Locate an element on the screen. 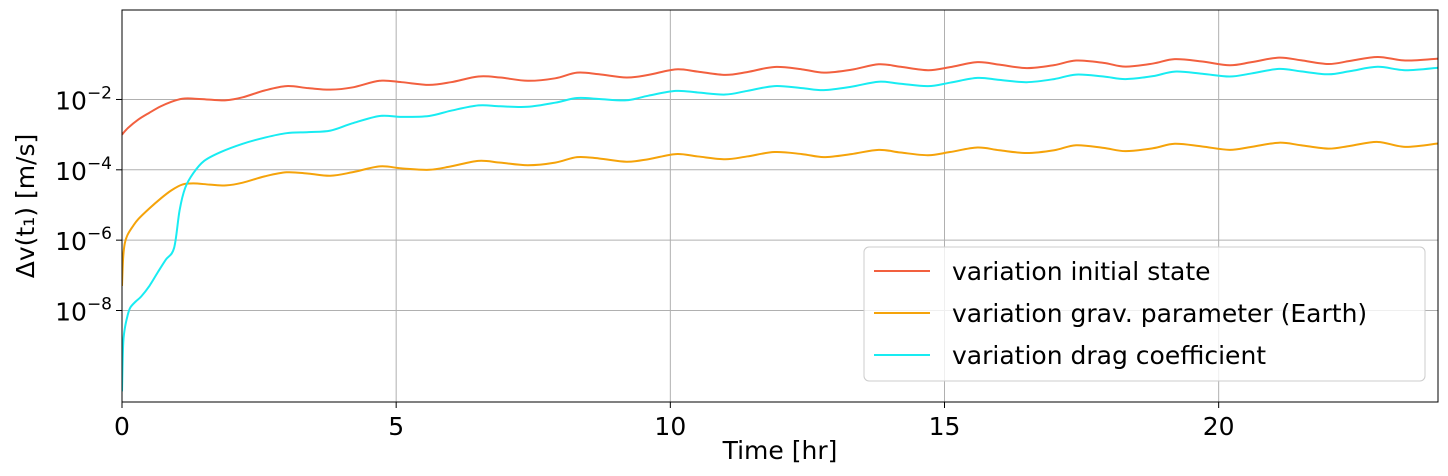 This screenshot has width=1448, height=476. y-tick-label: 10⁻⁶ is located at coordinates (83, 240).